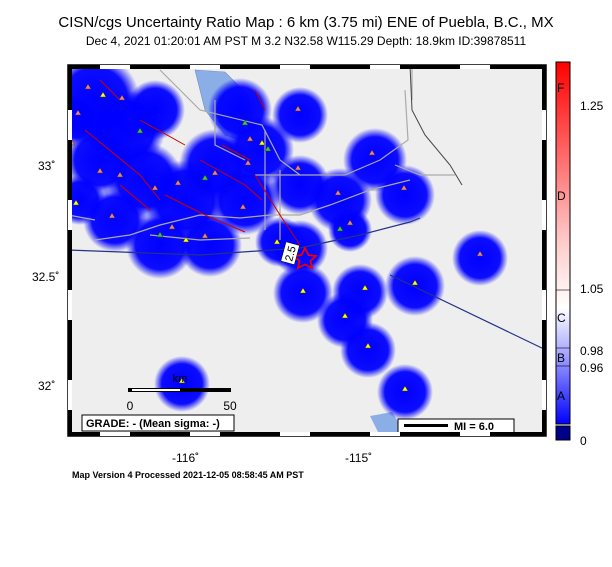  Describe the element at coordinates (244, 236) in the screenshot. I see `international-border` at that location.